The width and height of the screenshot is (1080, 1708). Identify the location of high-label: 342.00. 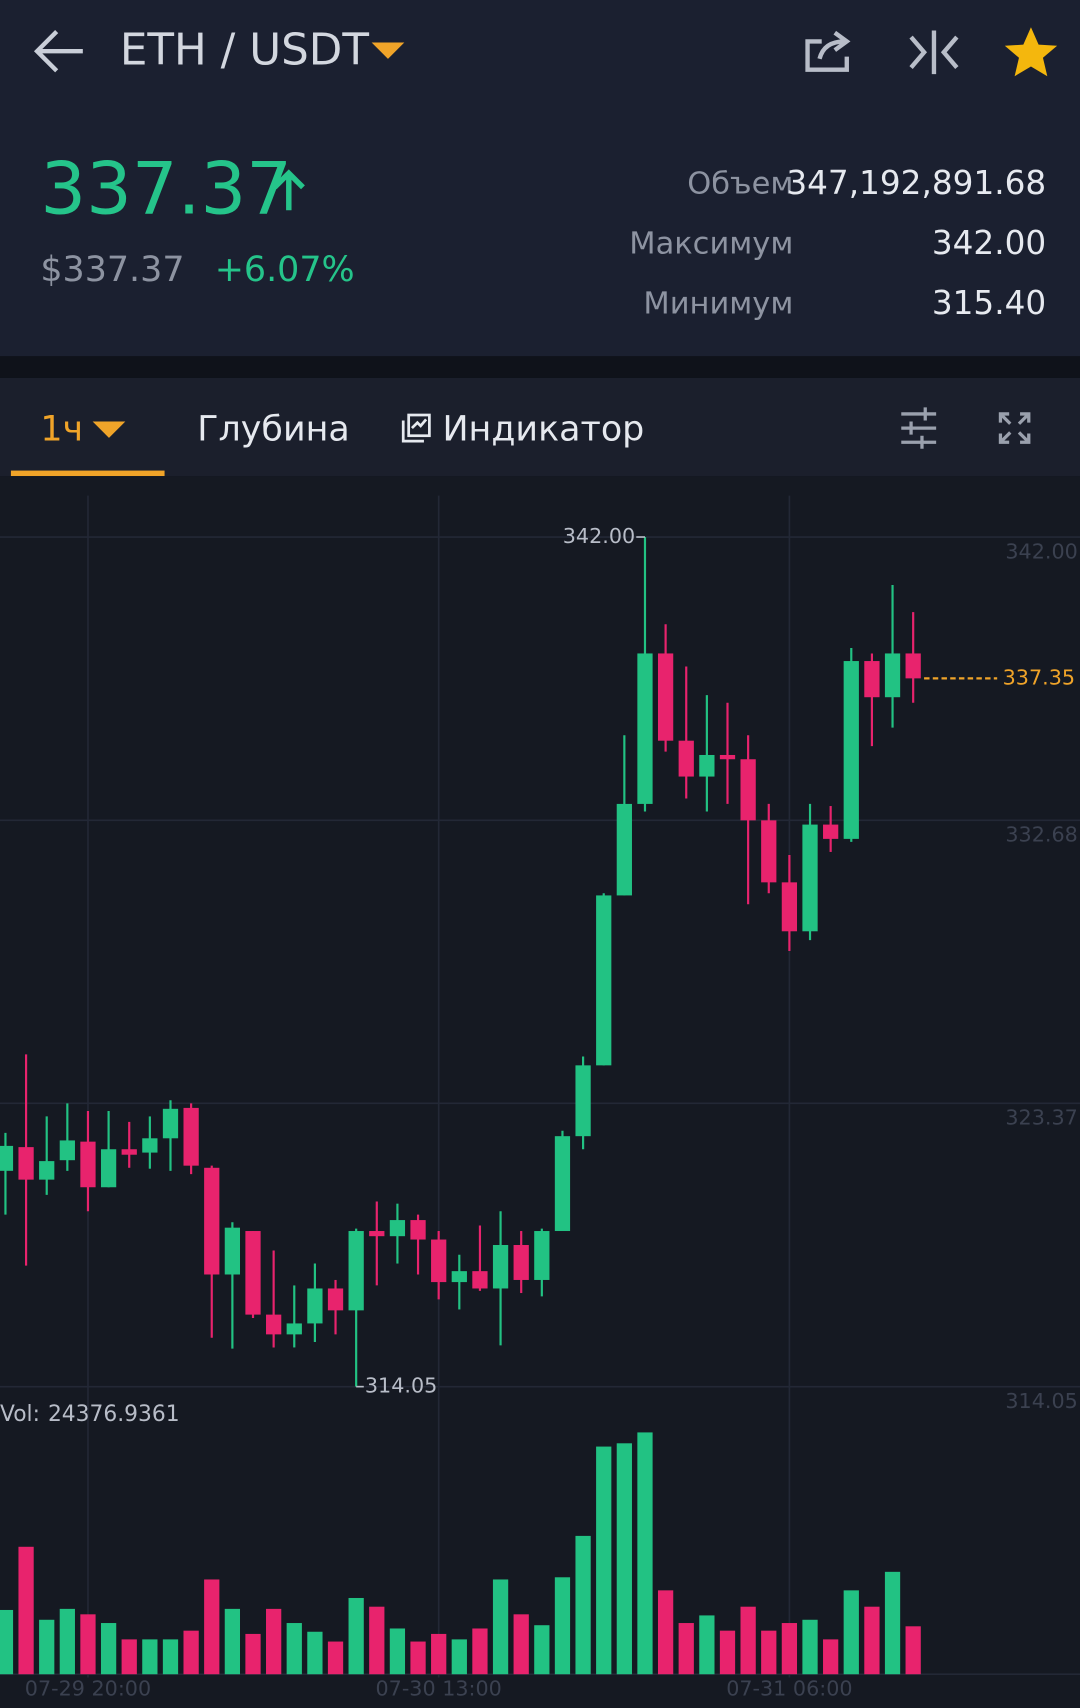
(599, 536).